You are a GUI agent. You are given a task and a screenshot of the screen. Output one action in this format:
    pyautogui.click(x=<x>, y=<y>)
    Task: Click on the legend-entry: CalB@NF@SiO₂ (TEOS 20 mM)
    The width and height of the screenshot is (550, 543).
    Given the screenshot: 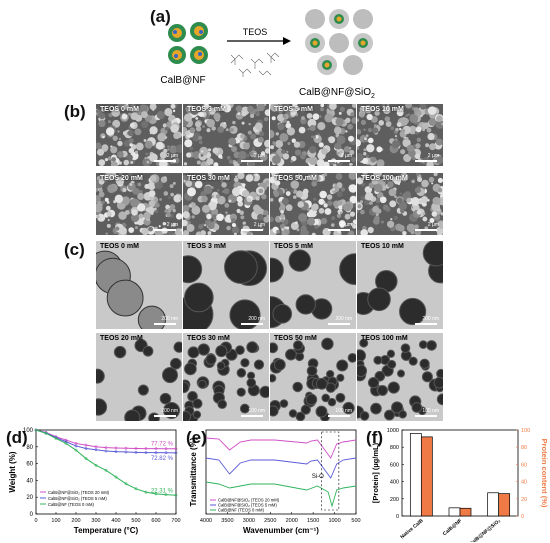 What is the action you would take?
    pyautogui.click(x=79, y=492)
    